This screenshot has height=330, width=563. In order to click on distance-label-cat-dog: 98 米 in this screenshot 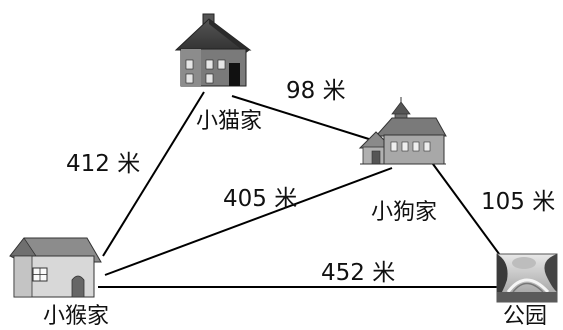, I will do `click(316, 91)`.